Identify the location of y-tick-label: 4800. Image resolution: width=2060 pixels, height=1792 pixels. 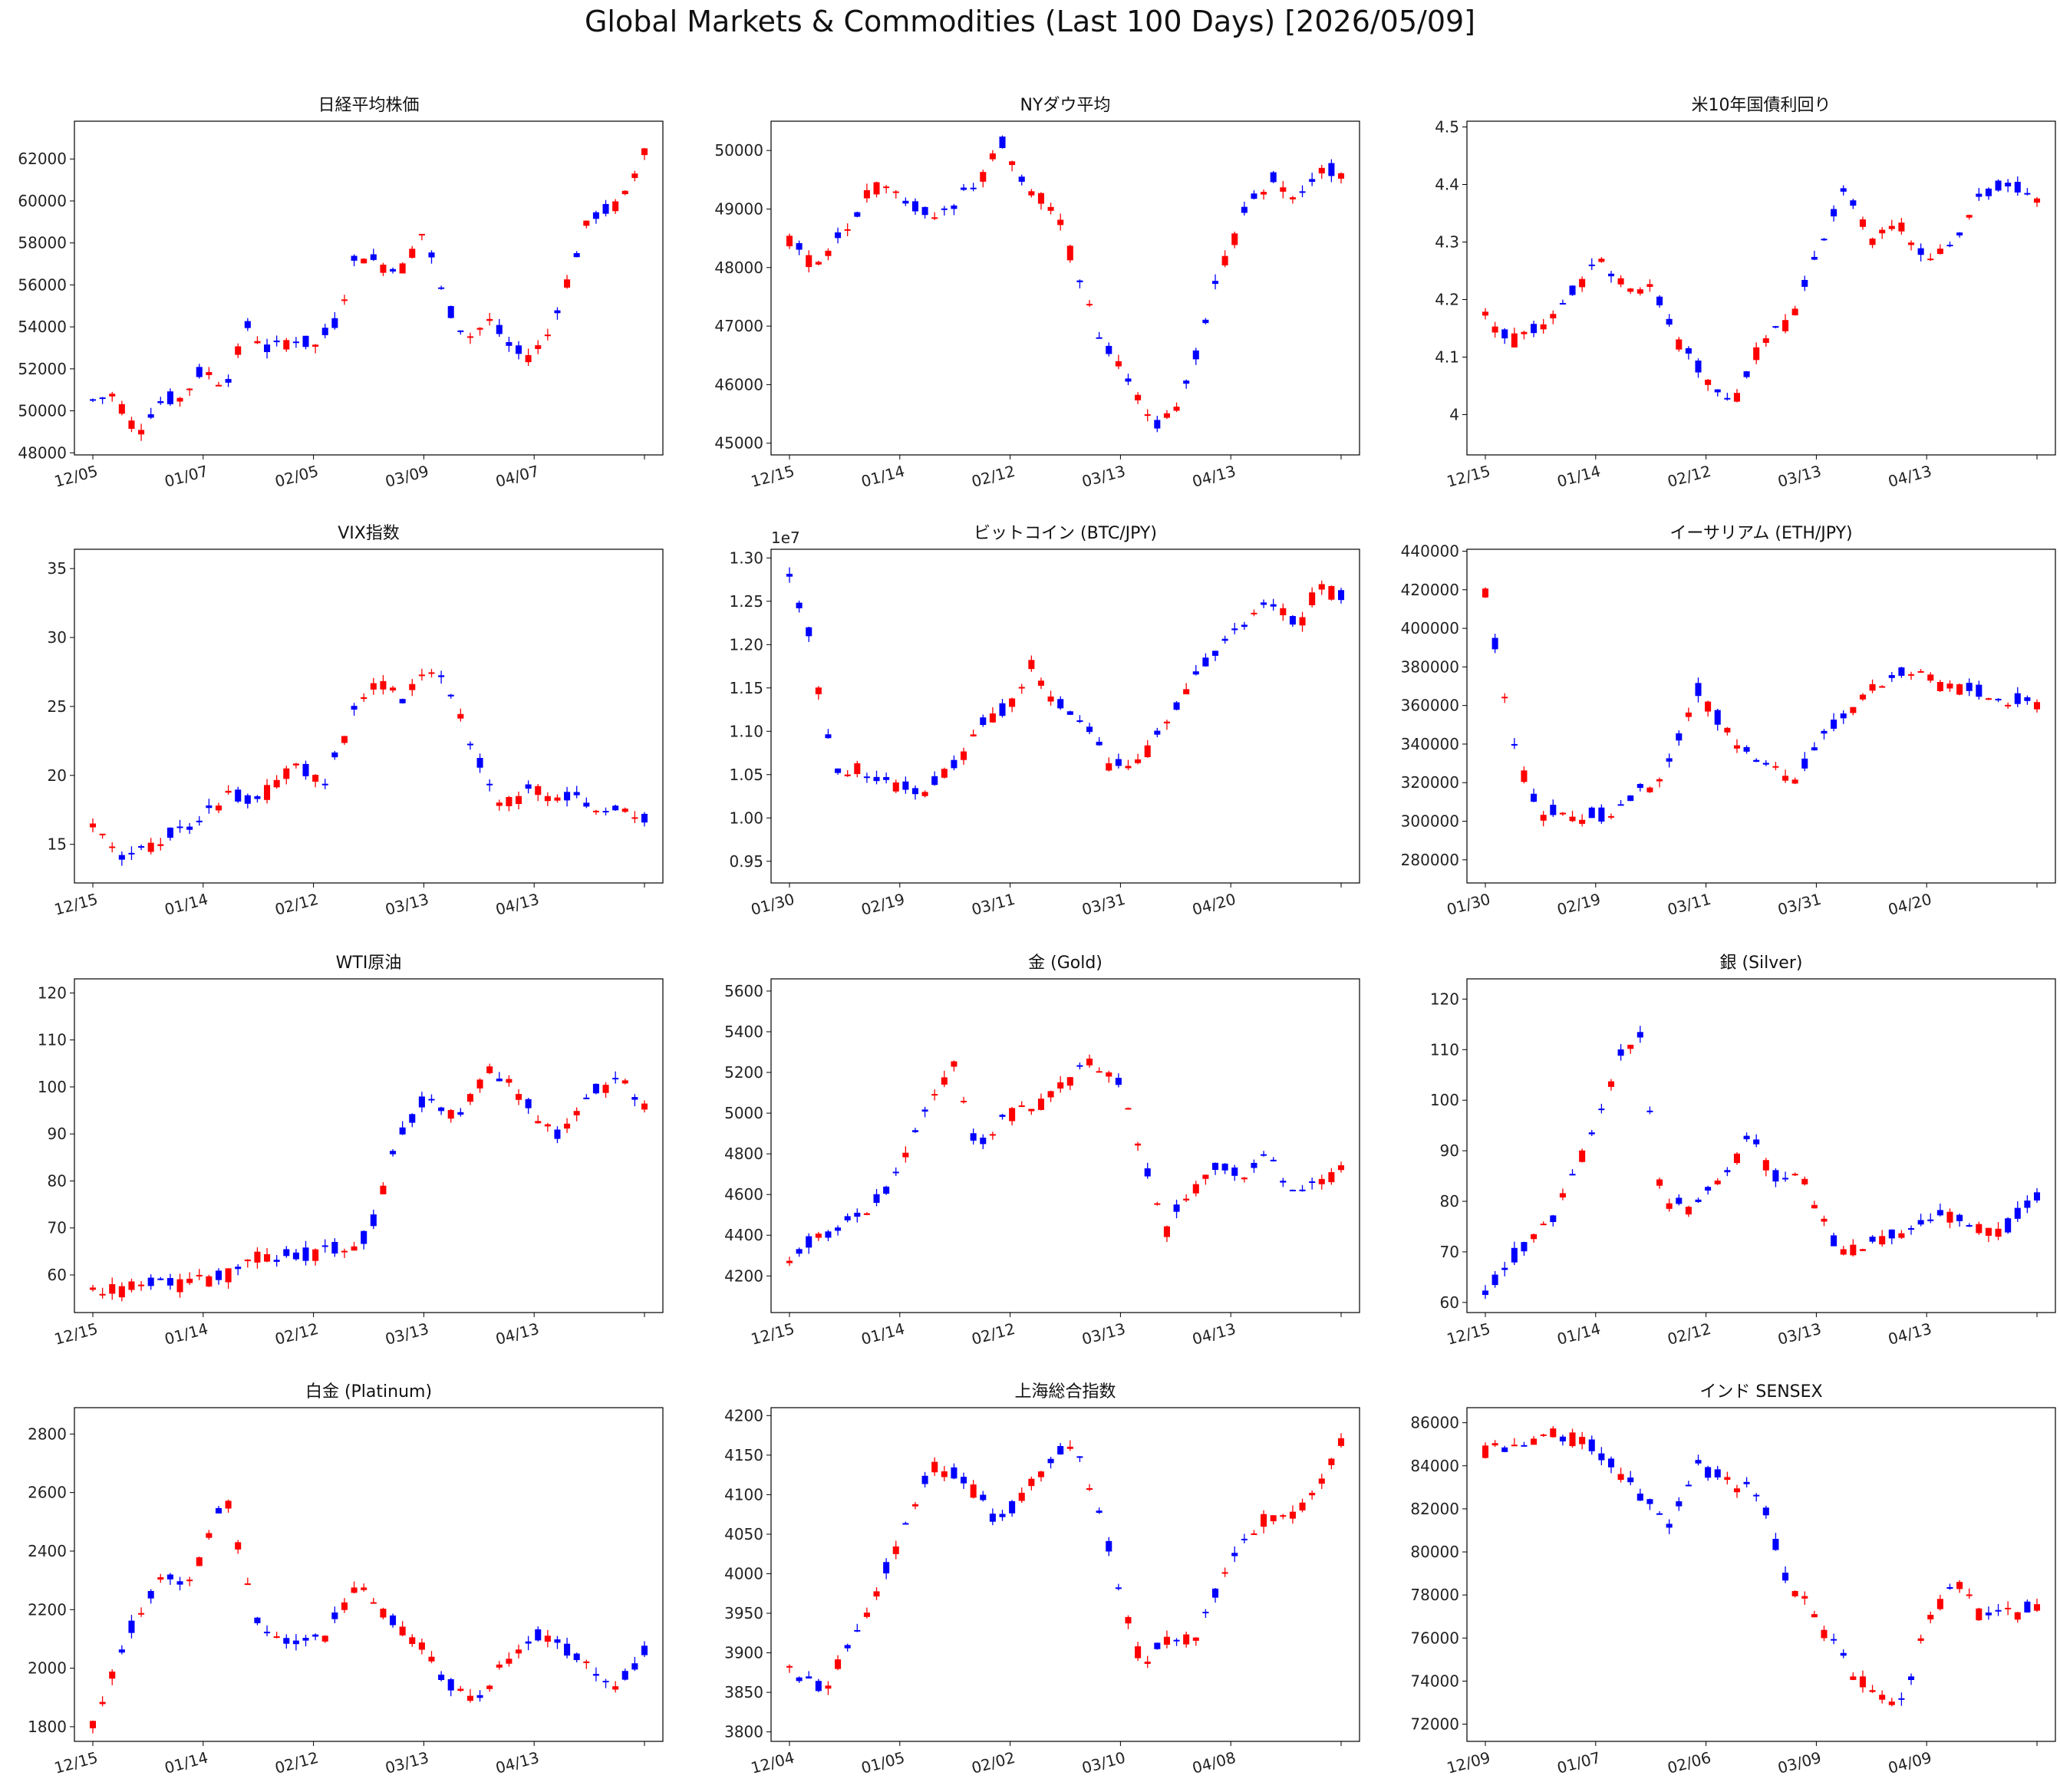
(743, 1154).